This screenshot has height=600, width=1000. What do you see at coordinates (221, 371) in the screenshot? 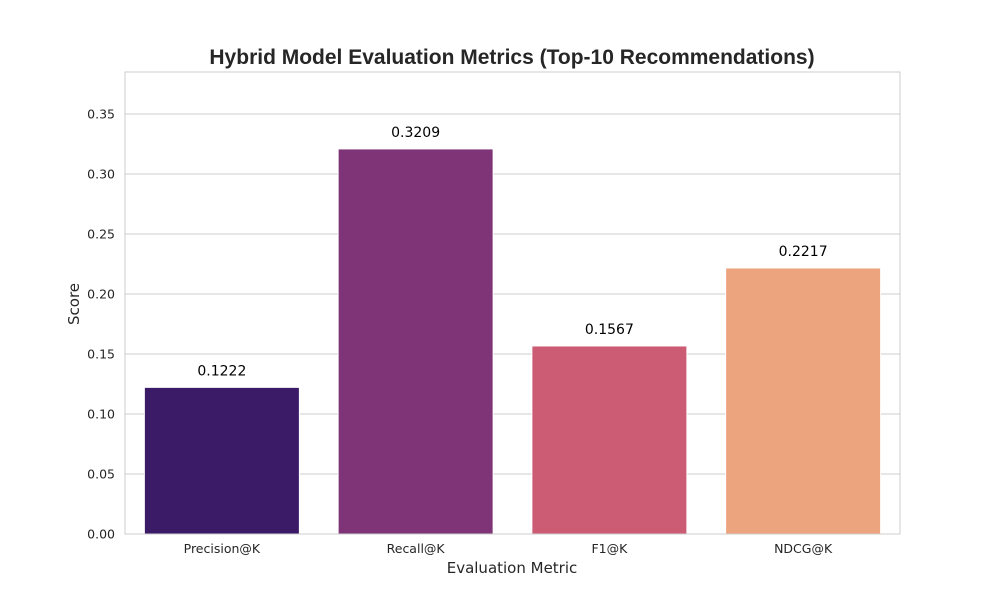
I see `data-label: 0.1222` at bounding box center [221, 371].